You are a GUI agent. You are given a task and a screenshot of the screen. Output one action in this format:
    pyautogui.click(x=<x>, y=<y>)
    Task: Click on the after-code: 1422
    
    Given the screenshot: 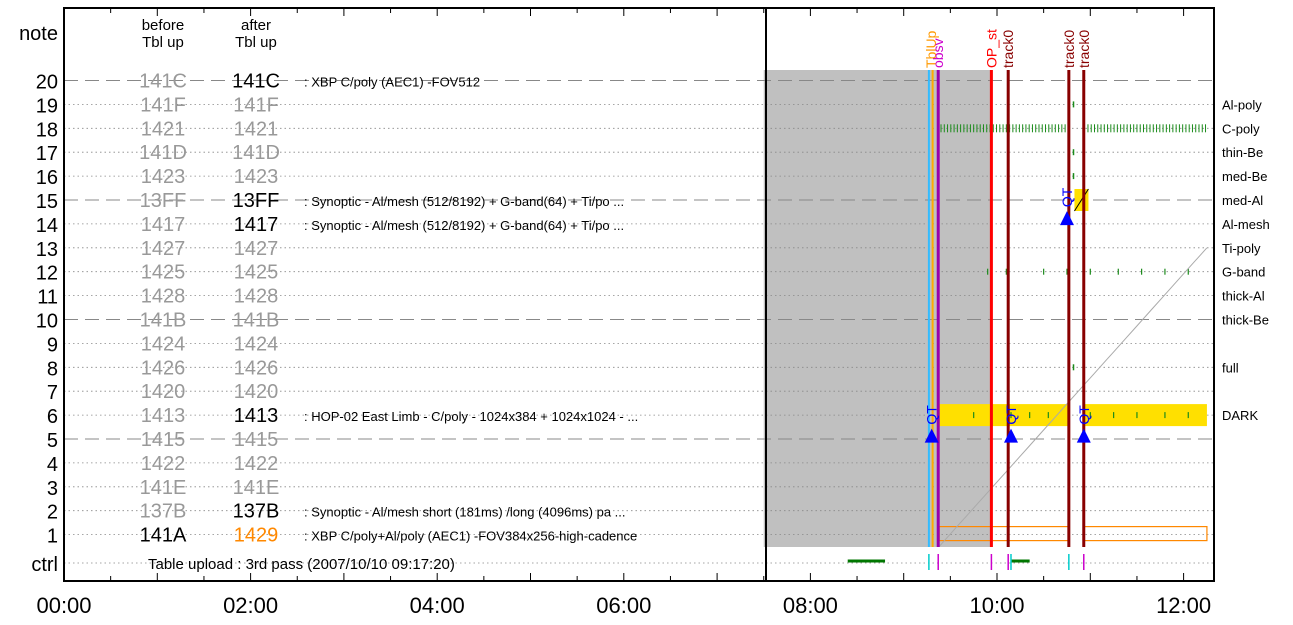 What is the action you would take?
    pyautogui.click(x=256, y=464)
    